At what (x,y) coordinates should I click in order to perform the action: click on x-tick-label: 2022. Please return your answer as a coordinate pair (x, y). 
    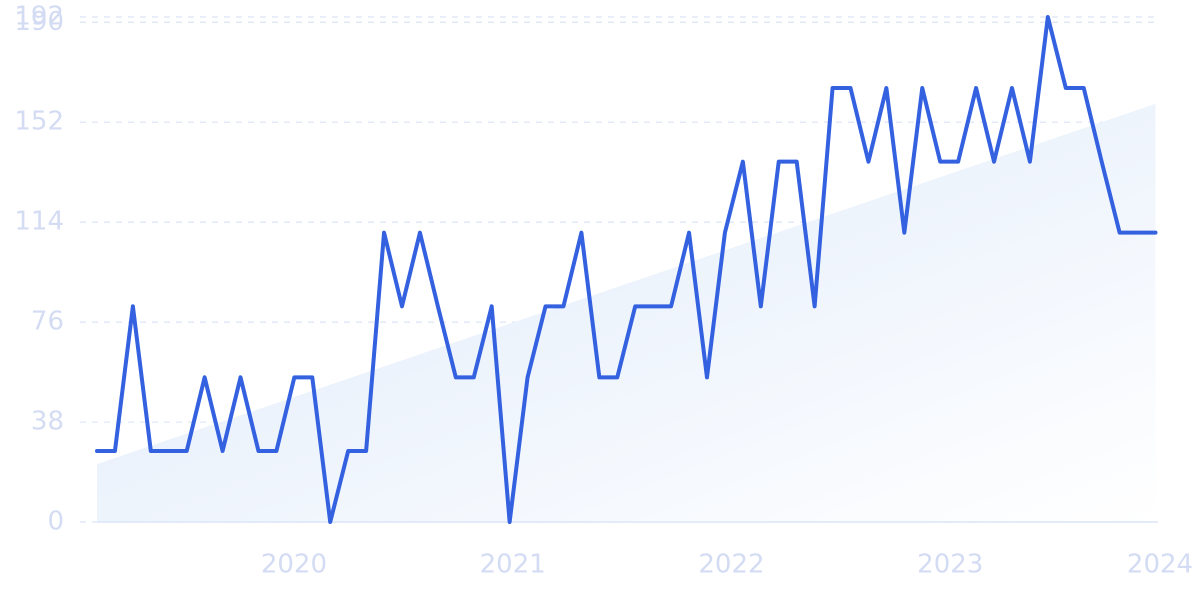
    Looking at the image, I should click on (731, 565).